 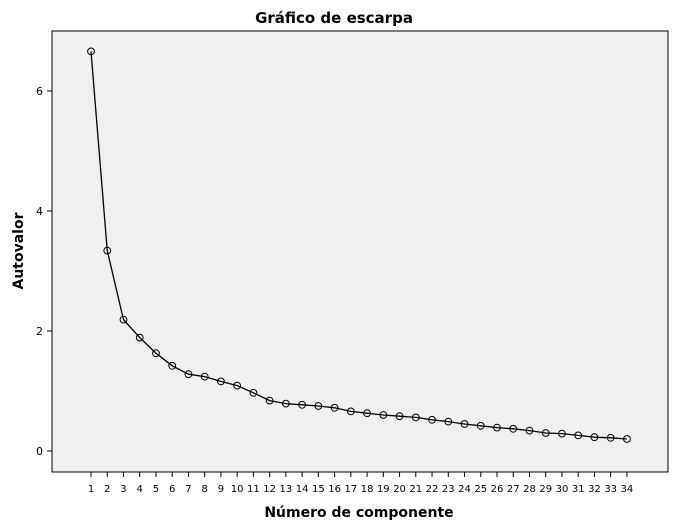 I want to click on x-tick-label: 25, so click(x=480, y=489).